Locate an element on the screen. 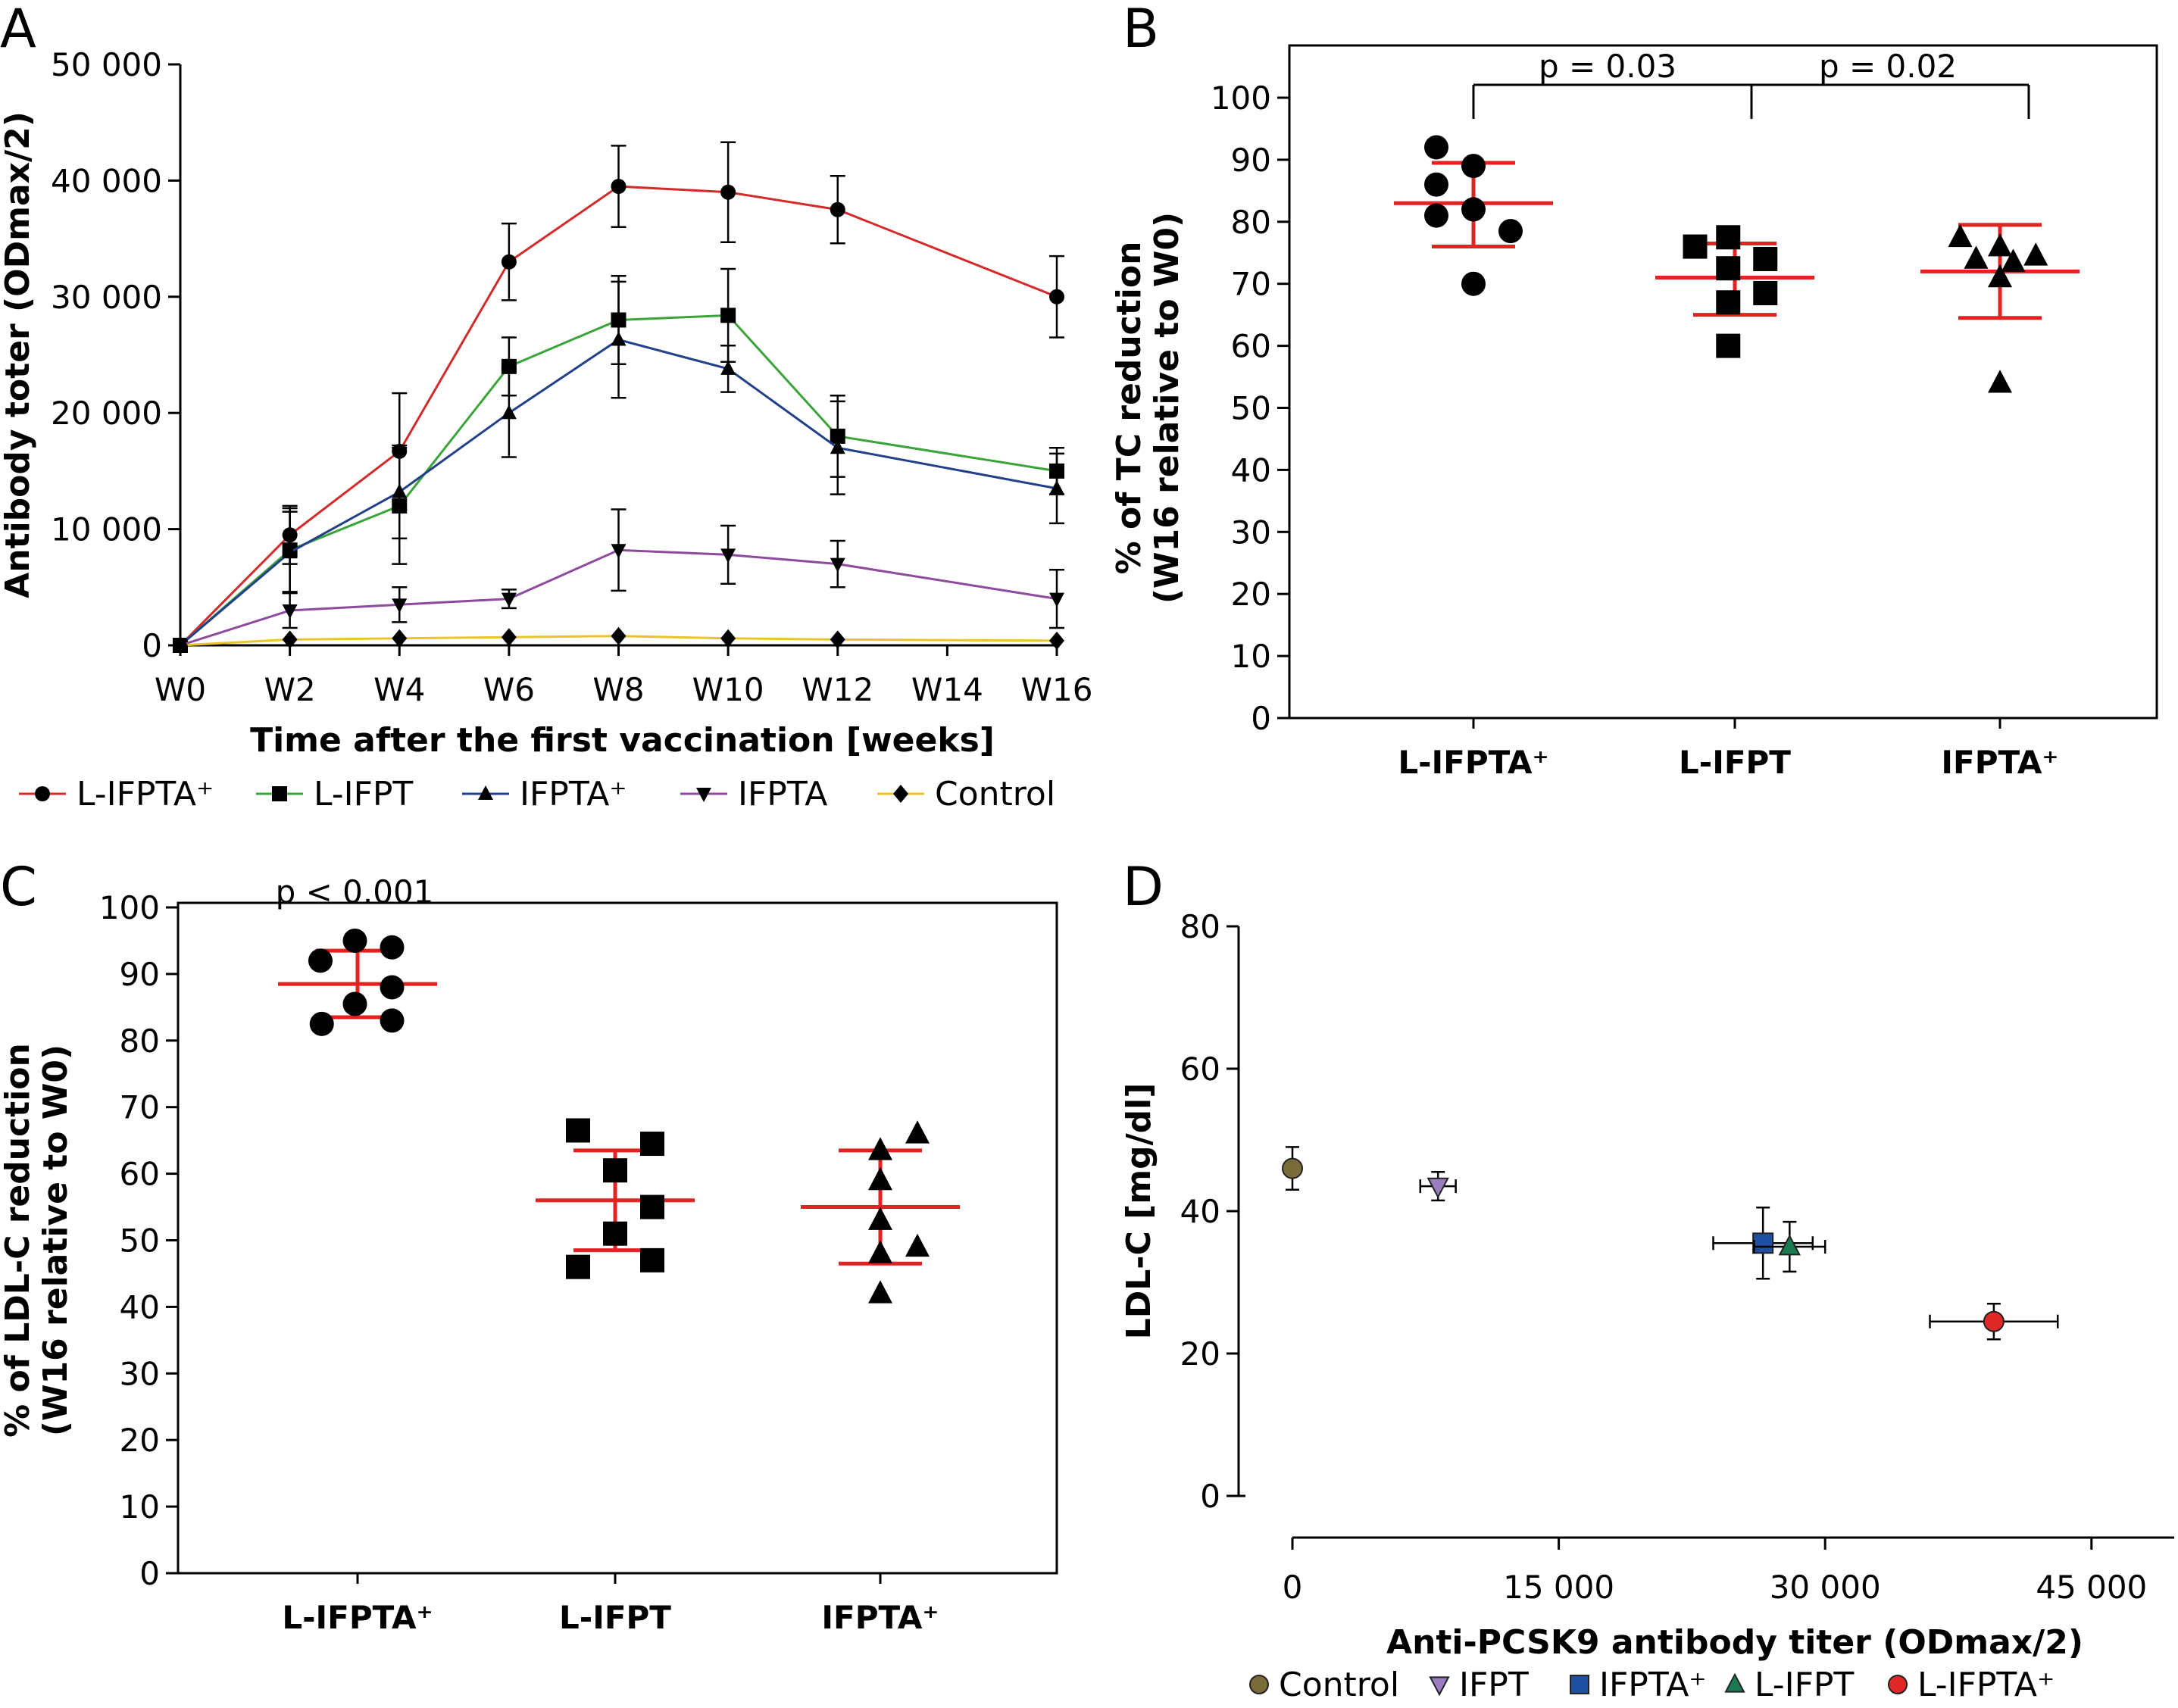  panel-label-a: A is located at coordinates (18, 30).